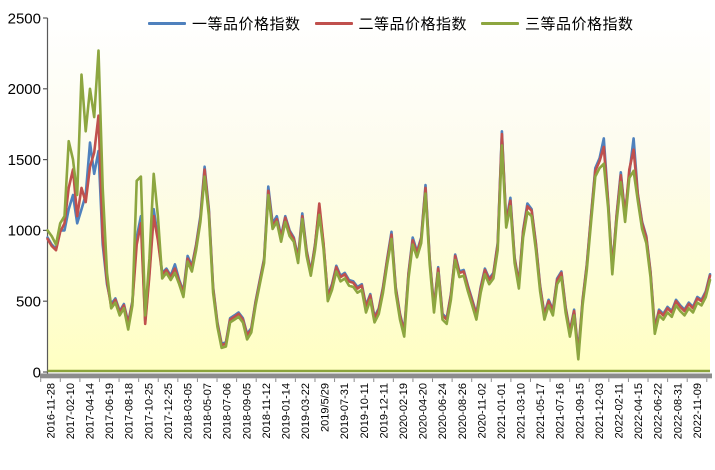 The image size is (715, 470). I want to click on x-tick-label: 2022-06-22, so click(659, 411).